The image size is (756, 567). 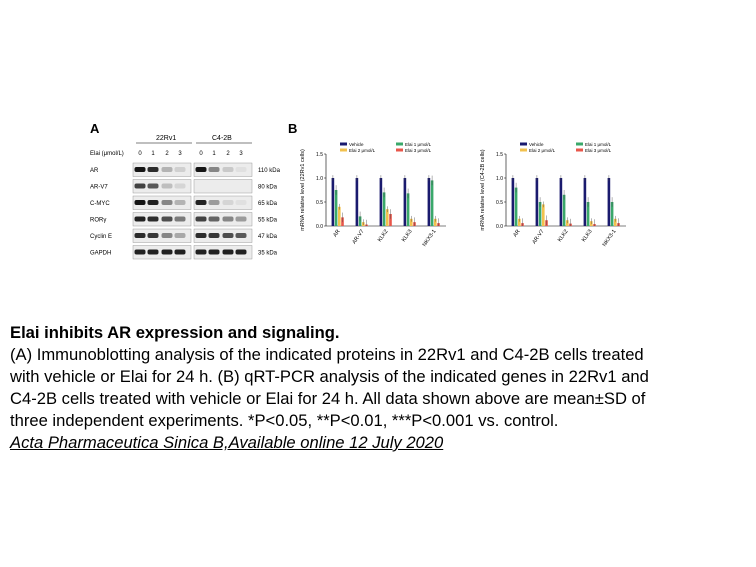 What do you see at coordinates (303, 190) in the screenshot?
I see `y-axis-label: mRNA relative level (22Rv1 cells)` at bounding box center [303, 190].